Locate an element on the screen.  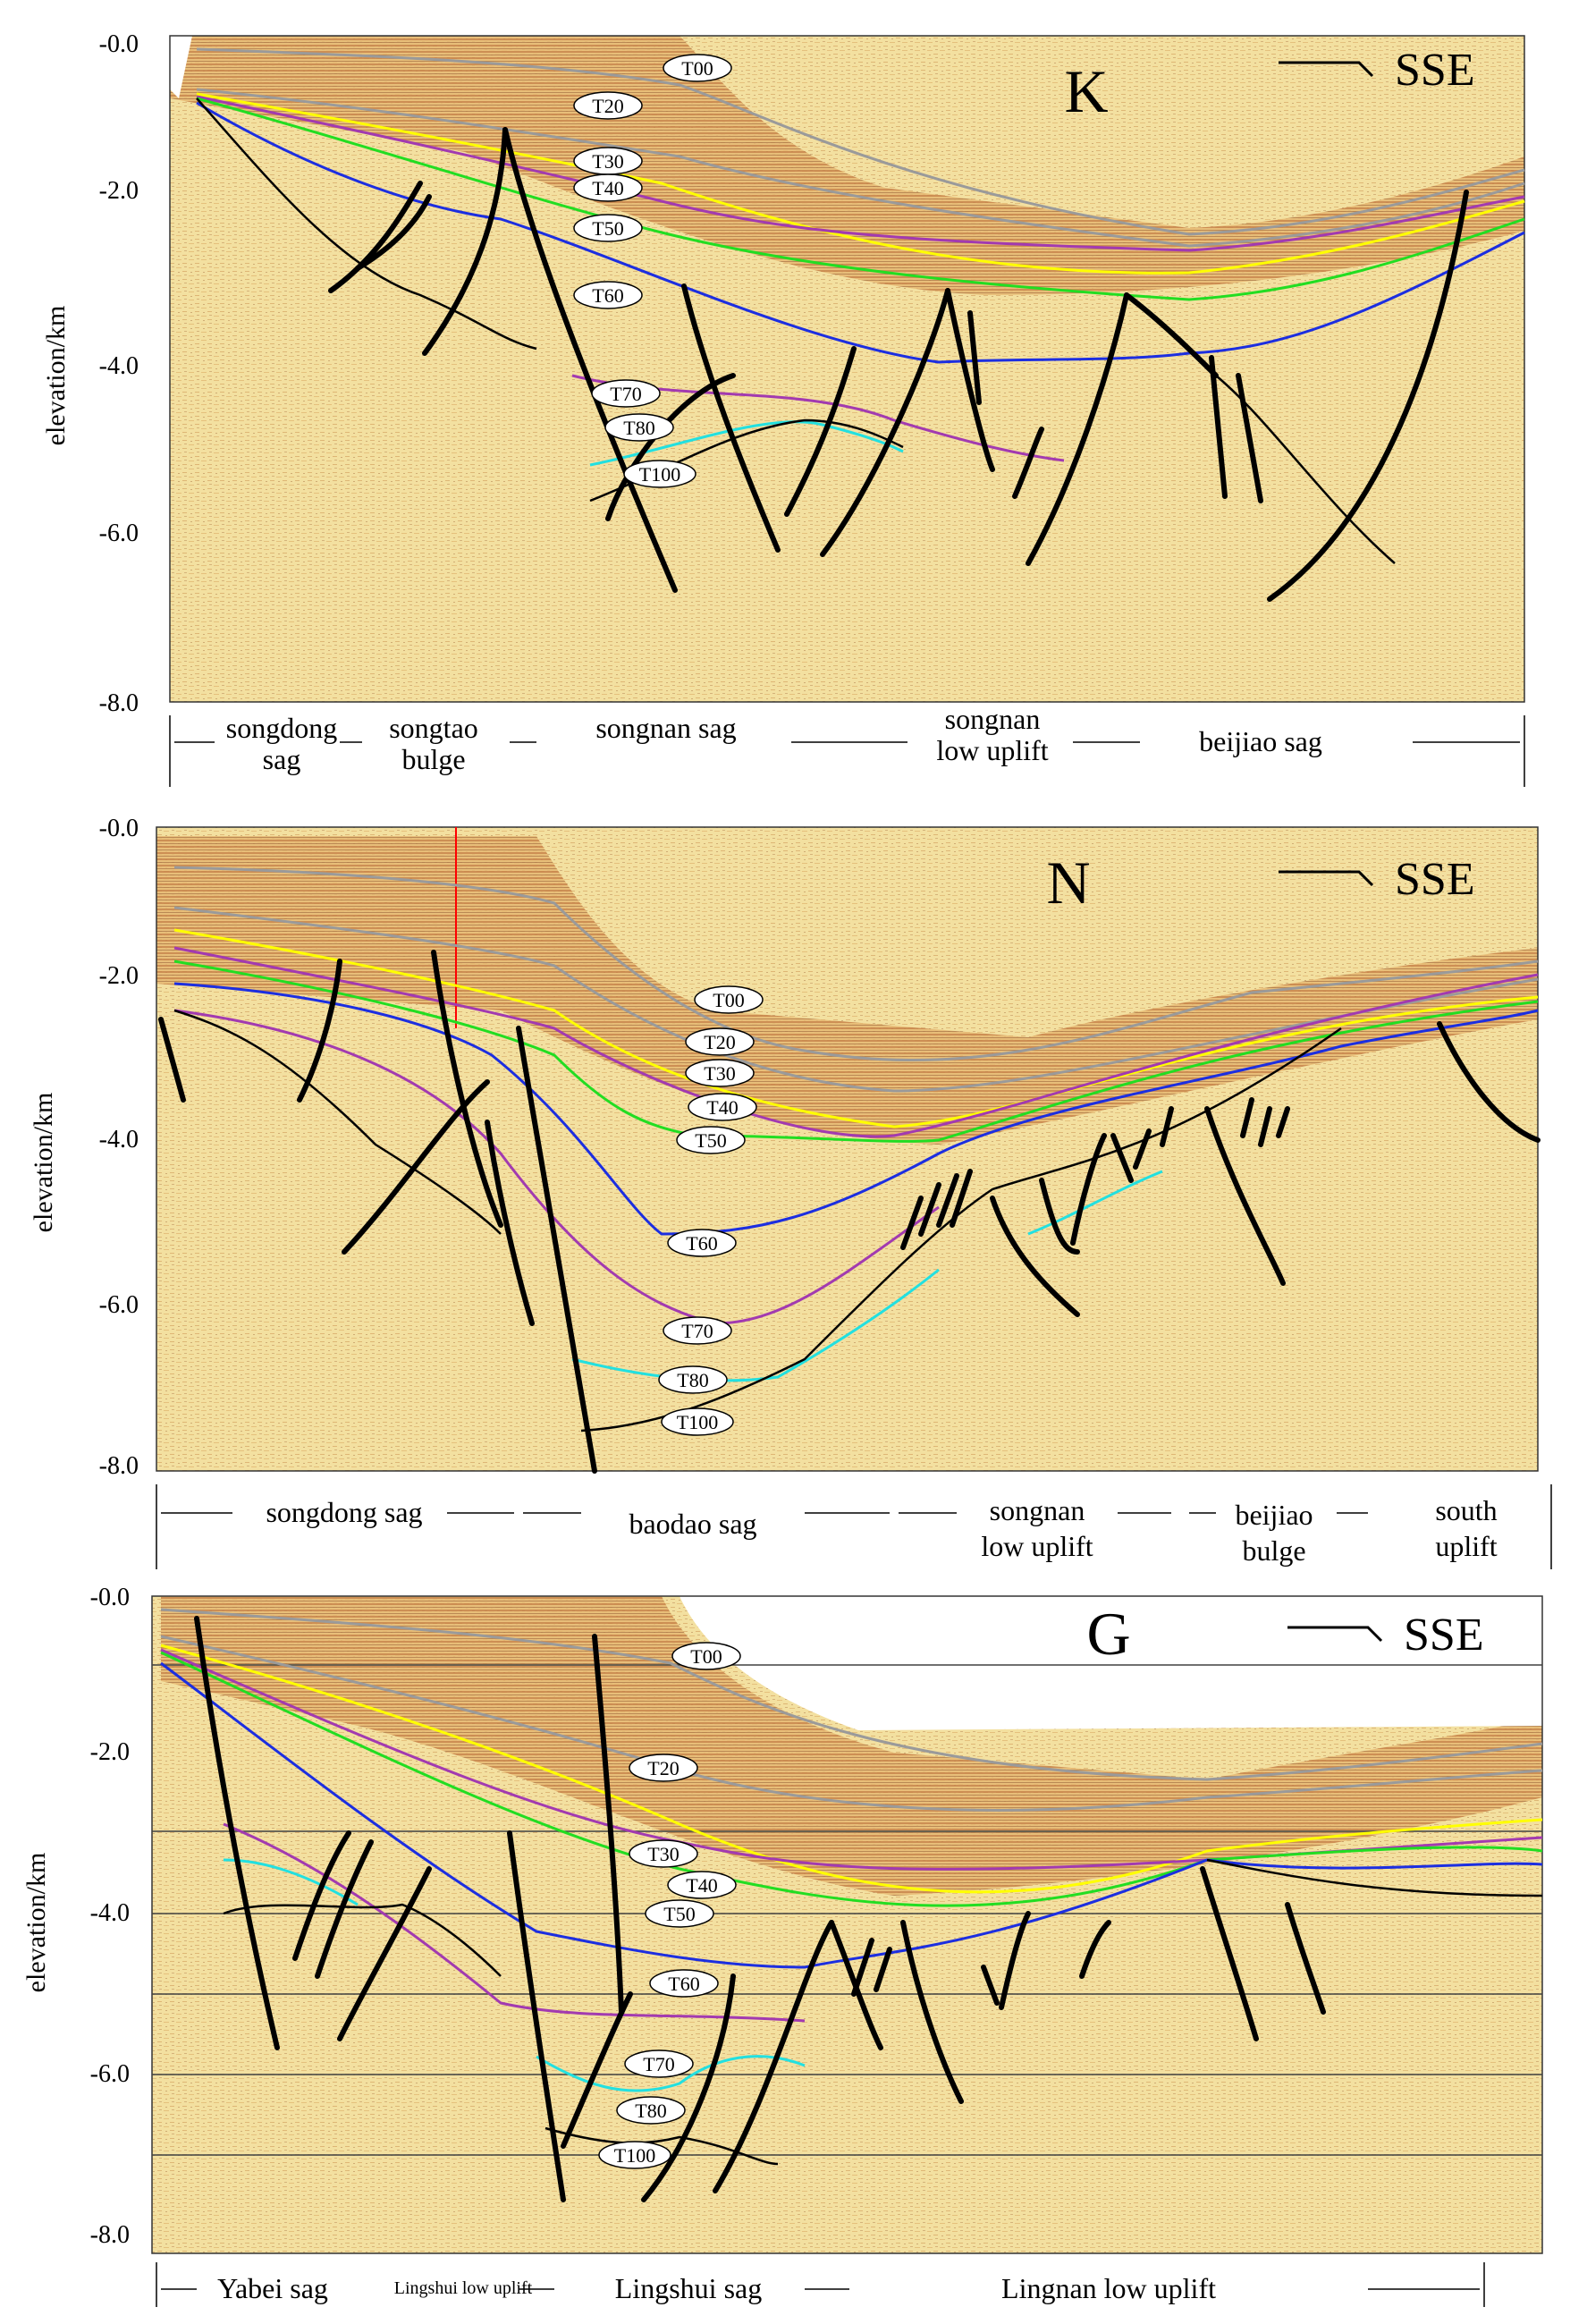
horizon-t60 is located at coordinates (860, 232).